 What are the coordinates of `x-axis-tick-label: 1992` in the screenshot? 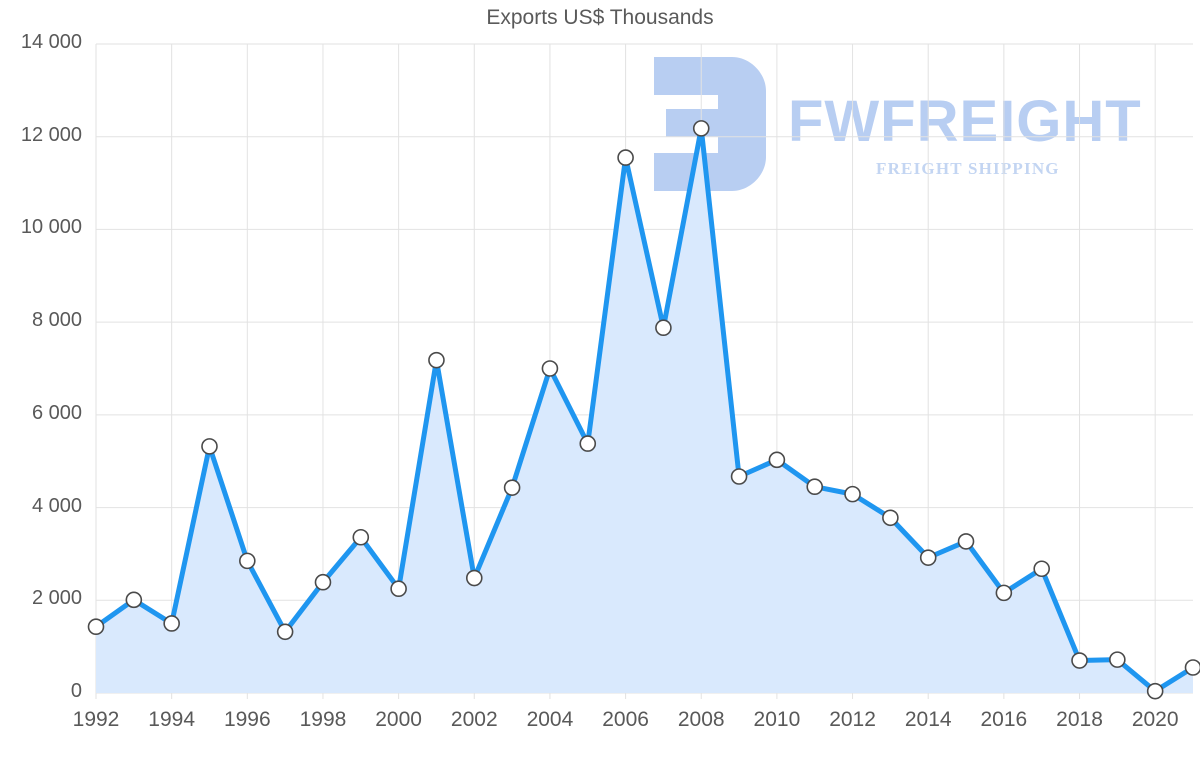 It's located at (96, 719).